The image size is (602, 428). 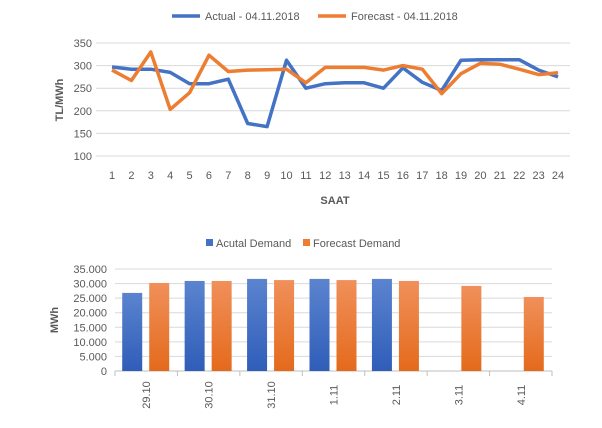 What do you see at coordinates (83, 89) in the screenshot?
I see `y-tick-label: 250` at bounding box center [83, 89].